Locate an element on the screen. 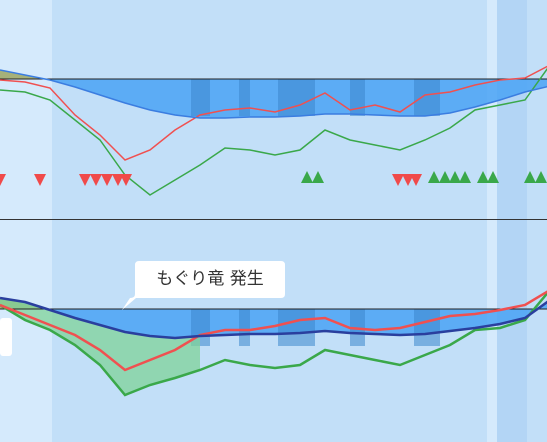 This screenshot has height=442, width=547. side-box is located at coordinates (6, 337).